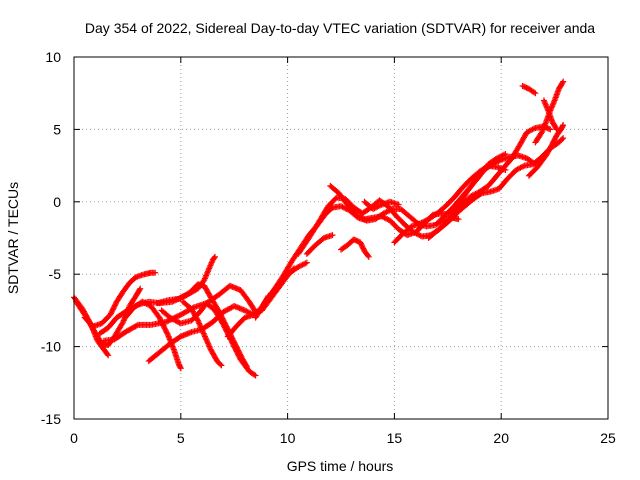 The height and width of the screenshot is (480, 640). I want to click on y-tick-label: -10, so click(51, 347).